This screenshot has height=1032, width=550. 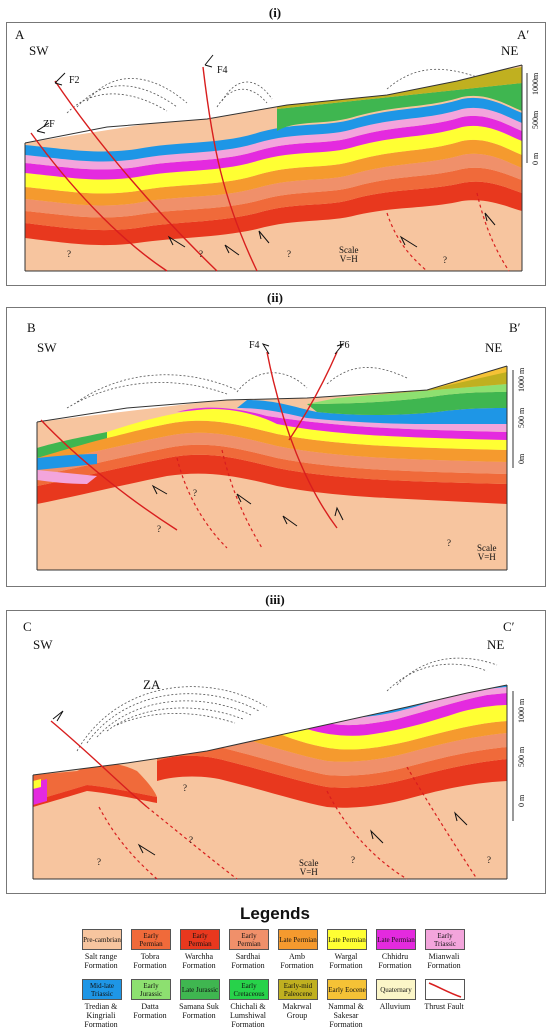 I want to click on legend-swatch: Early Eocene, so click(x=347, y=989).